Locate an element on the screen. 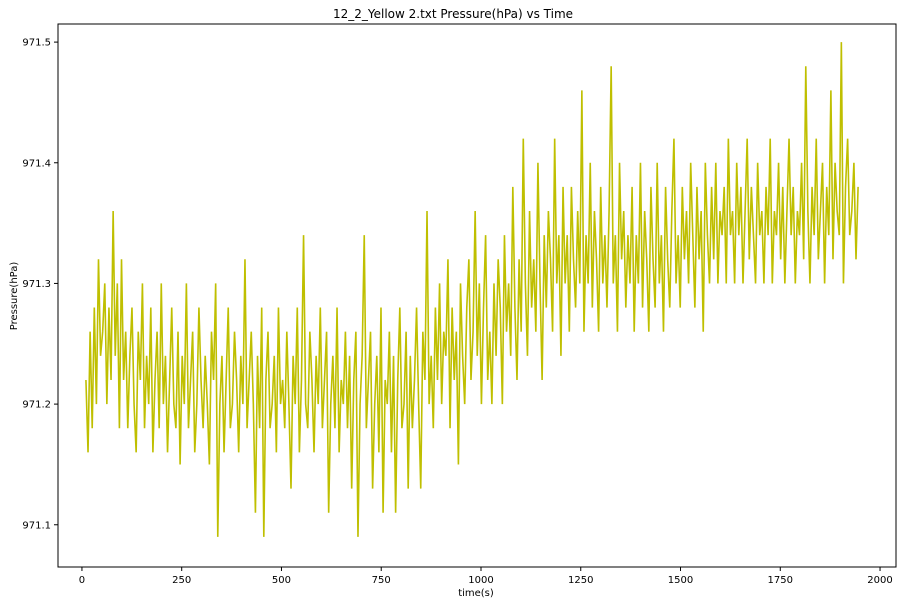  chart-title: 12_2_Yellow 2.txt Pressure(hPa) vs Time is located at coordinates (453, 14).